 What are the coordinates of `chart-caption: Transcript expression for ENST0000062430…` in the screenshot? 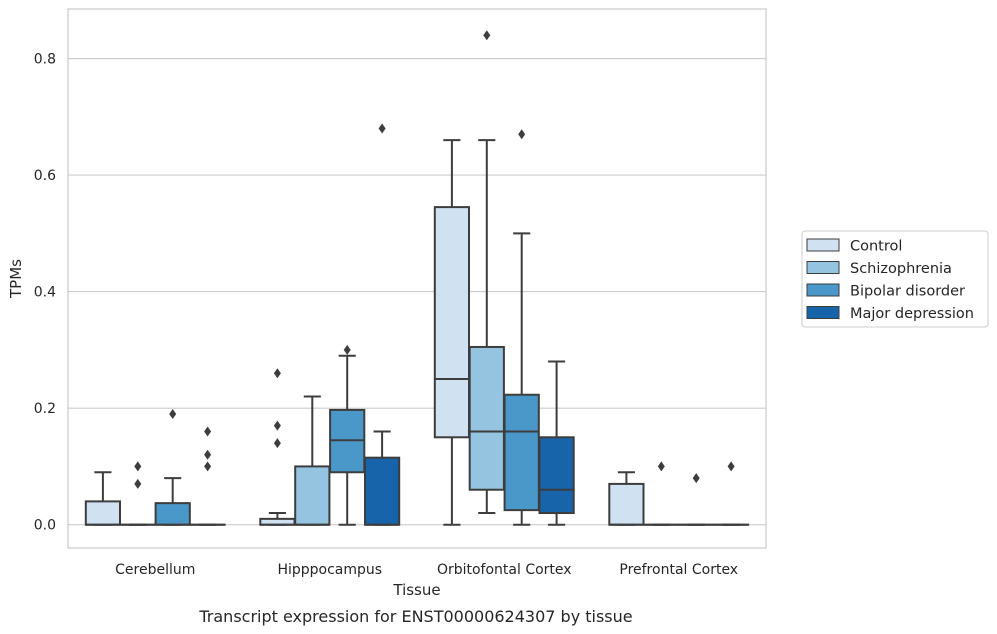 It's located at (415, 616).